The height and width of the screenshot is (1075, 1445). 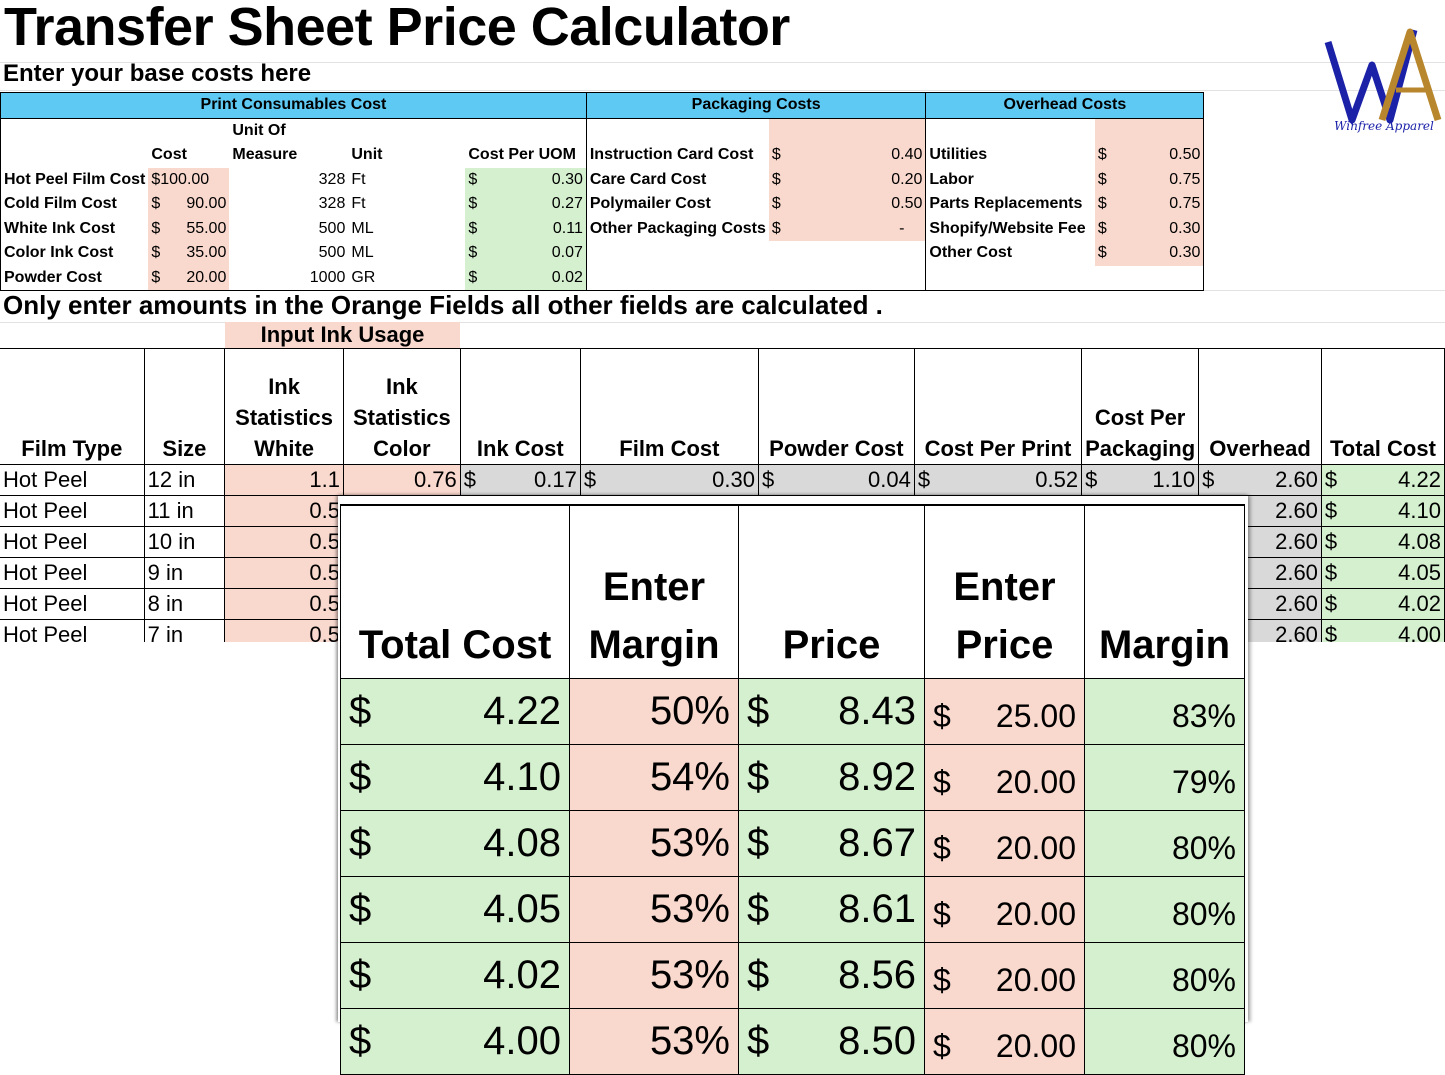 What do you see at coordinates (877, 711) in the screenshot?
I see `price: 8.43` at bounding box center [877, 711].